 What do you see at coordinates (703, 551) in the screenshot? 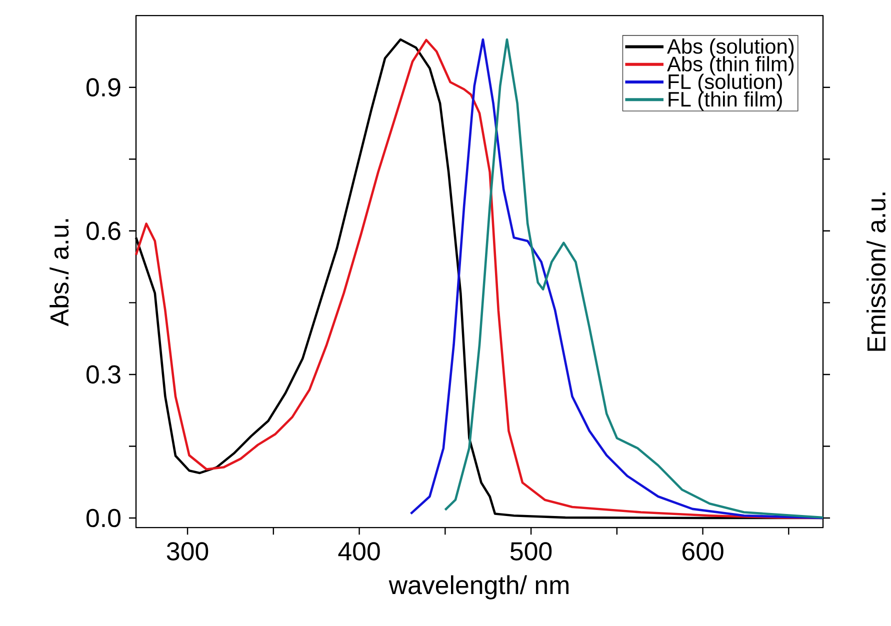
I see `x-tick-label: 600` at bounding box center [703, 551].